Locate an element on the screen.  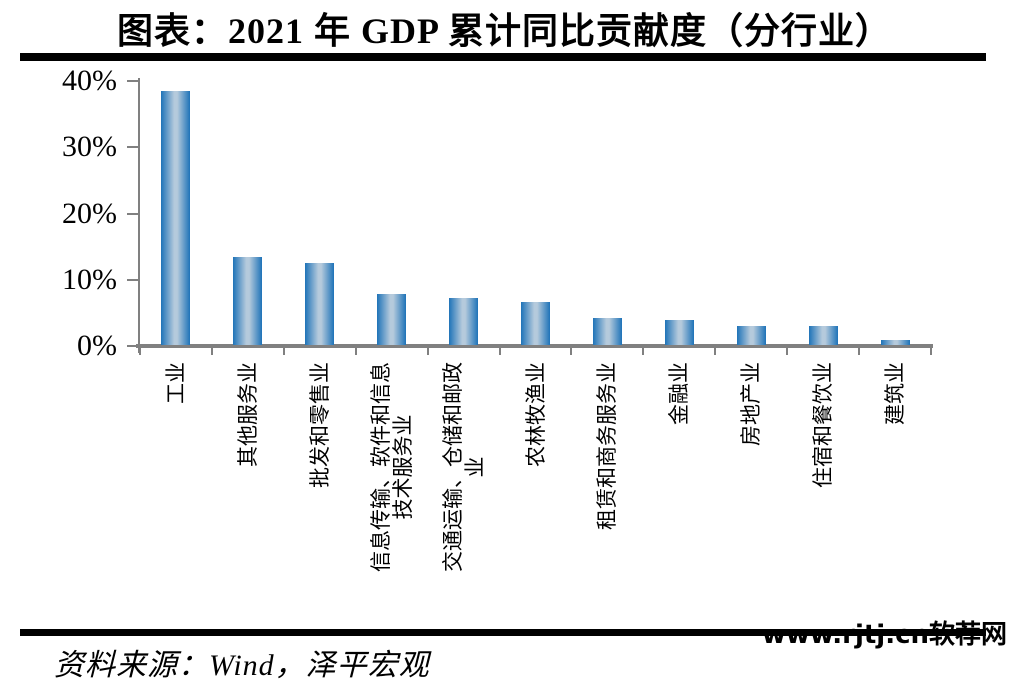
source-note: 资料来源：Wind，泽平宏观 is located at coordinates (242, 665).